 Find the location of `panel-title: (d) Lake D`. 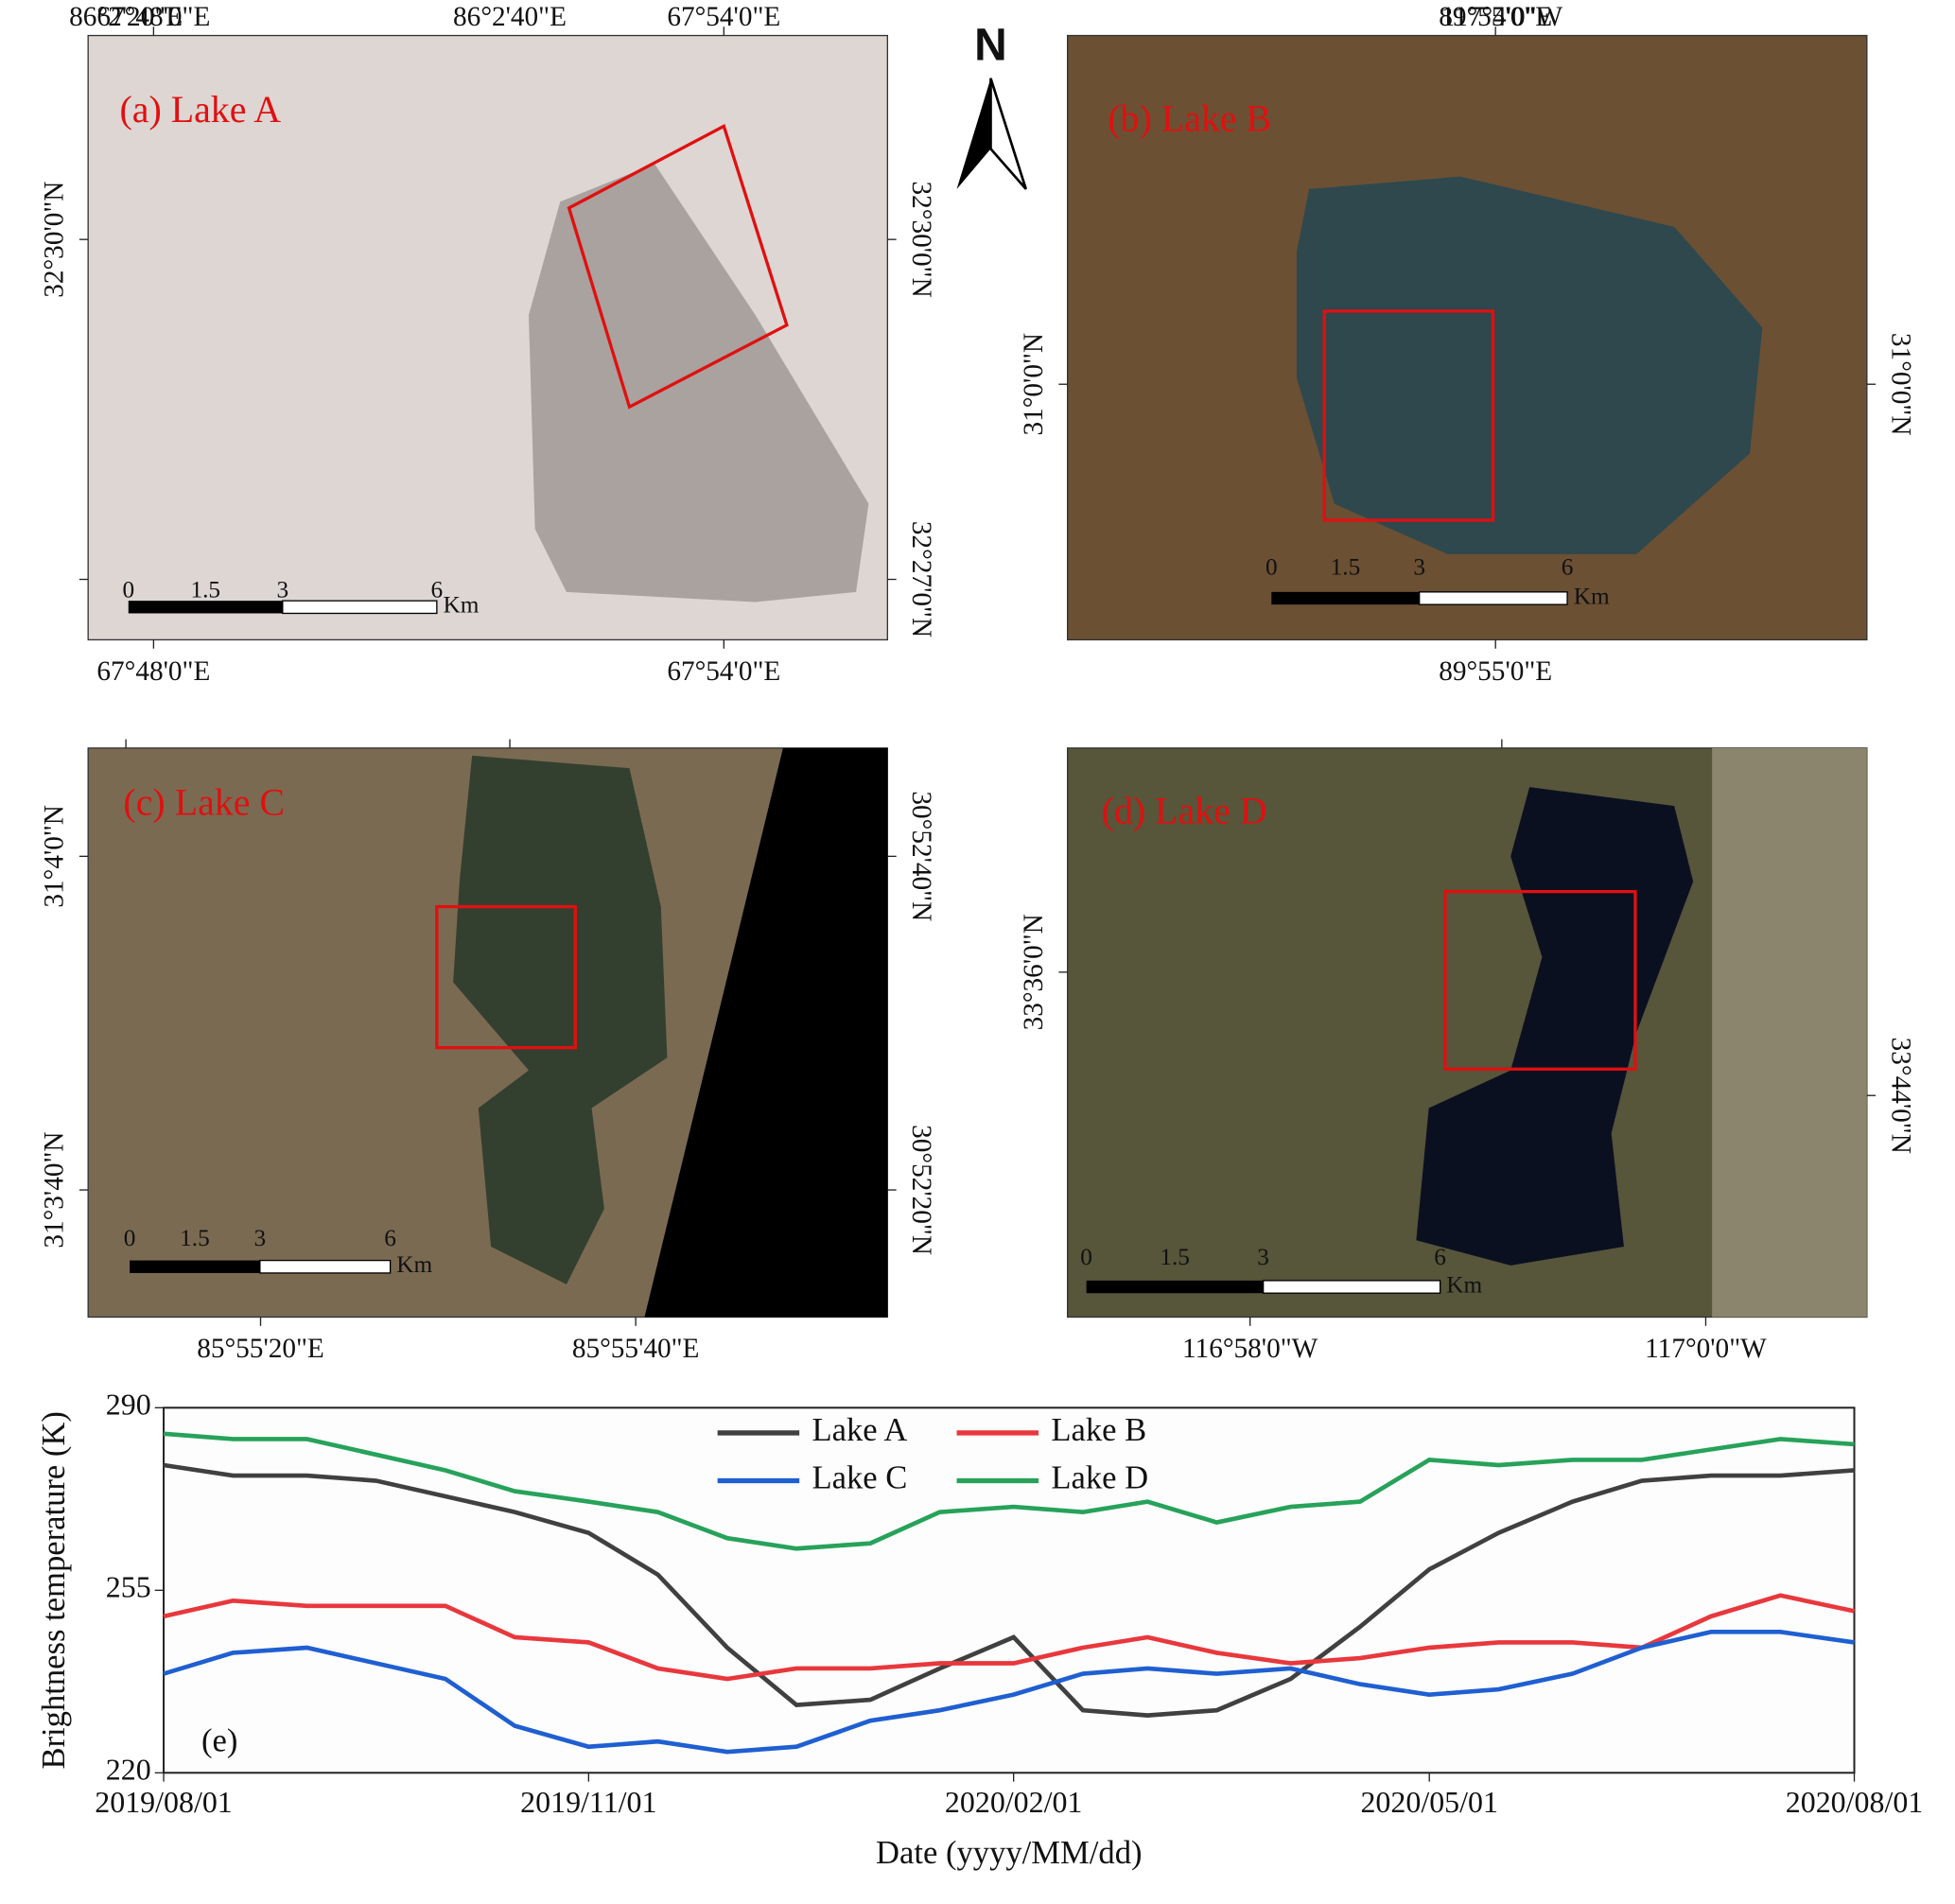

panel-title: (d) Lake D is located at coordinates (1184, 811).